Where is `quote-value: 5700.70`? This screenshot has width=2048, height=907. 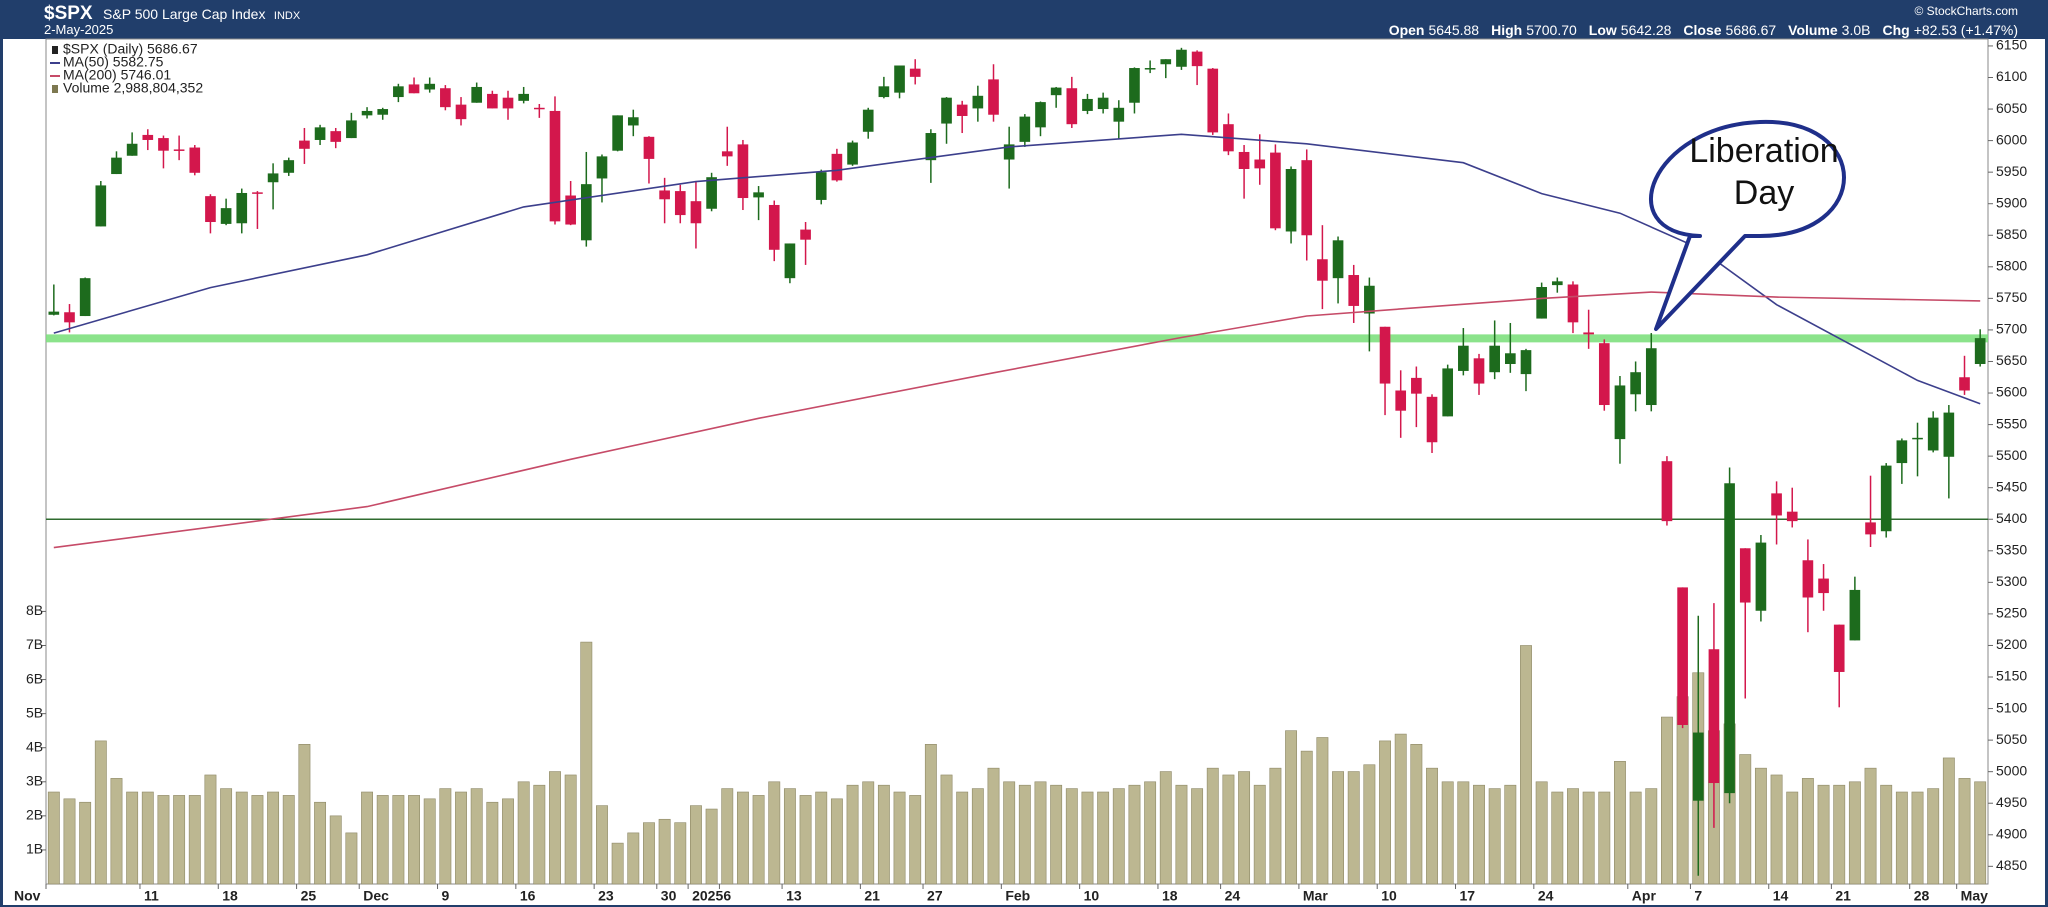
quote-value: 5700.70 is located at coordinates (1551, 30).